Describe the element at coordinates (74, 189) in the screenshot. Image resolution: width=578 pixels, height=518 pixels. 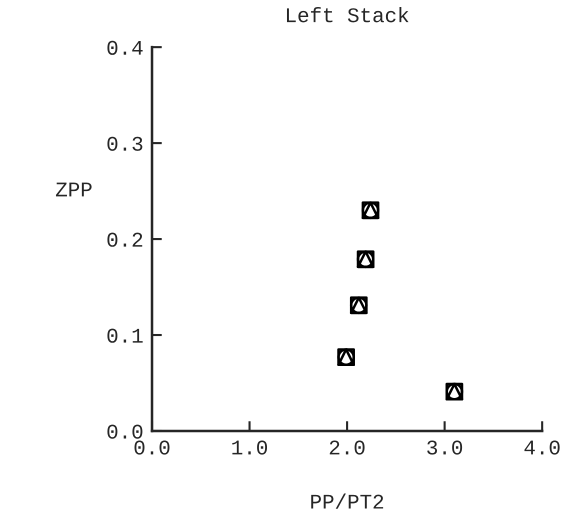
I see `y-axis-title: ZPP` at that location.